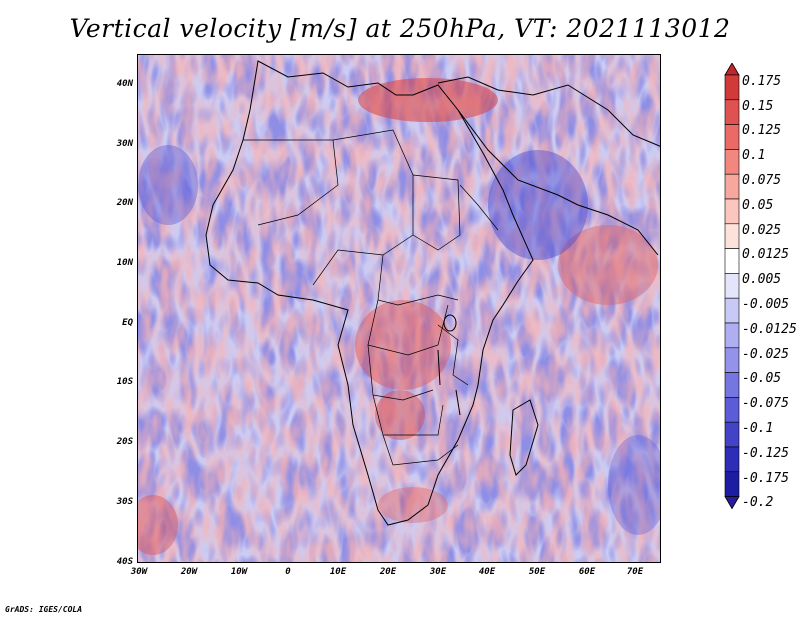  I want to click on lat-label-40n: 40N, so click(124, 84).